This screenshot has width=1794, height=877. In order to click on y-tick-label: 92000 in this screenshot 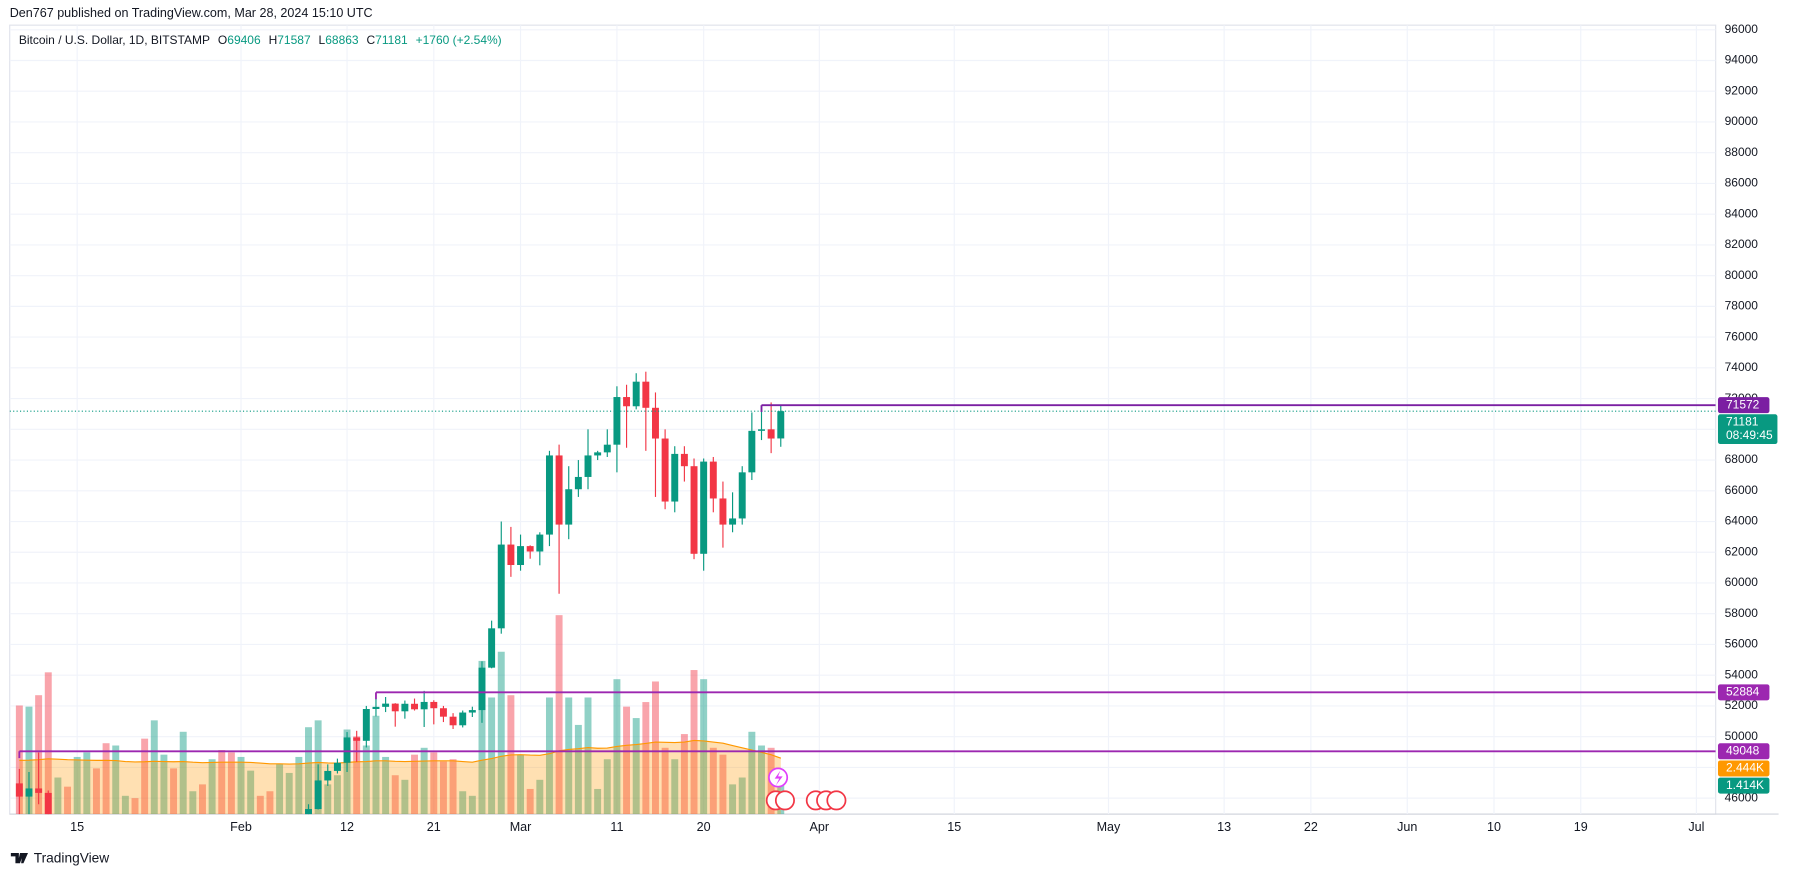, I will do `click(1742, 90)`.